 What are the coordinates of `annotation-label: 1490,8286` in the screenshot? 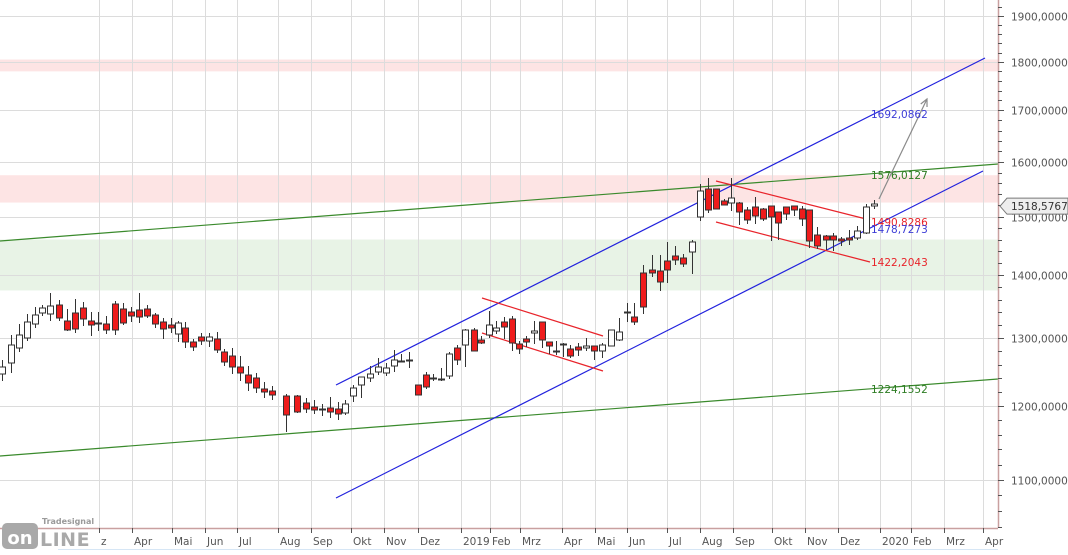 It's located at (899, 223).